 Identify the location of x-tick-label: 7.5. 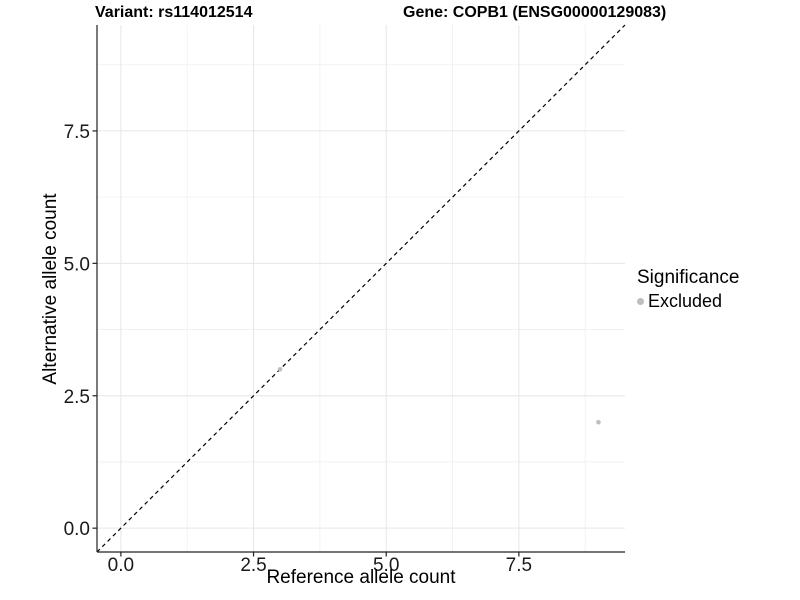
(519, 565).